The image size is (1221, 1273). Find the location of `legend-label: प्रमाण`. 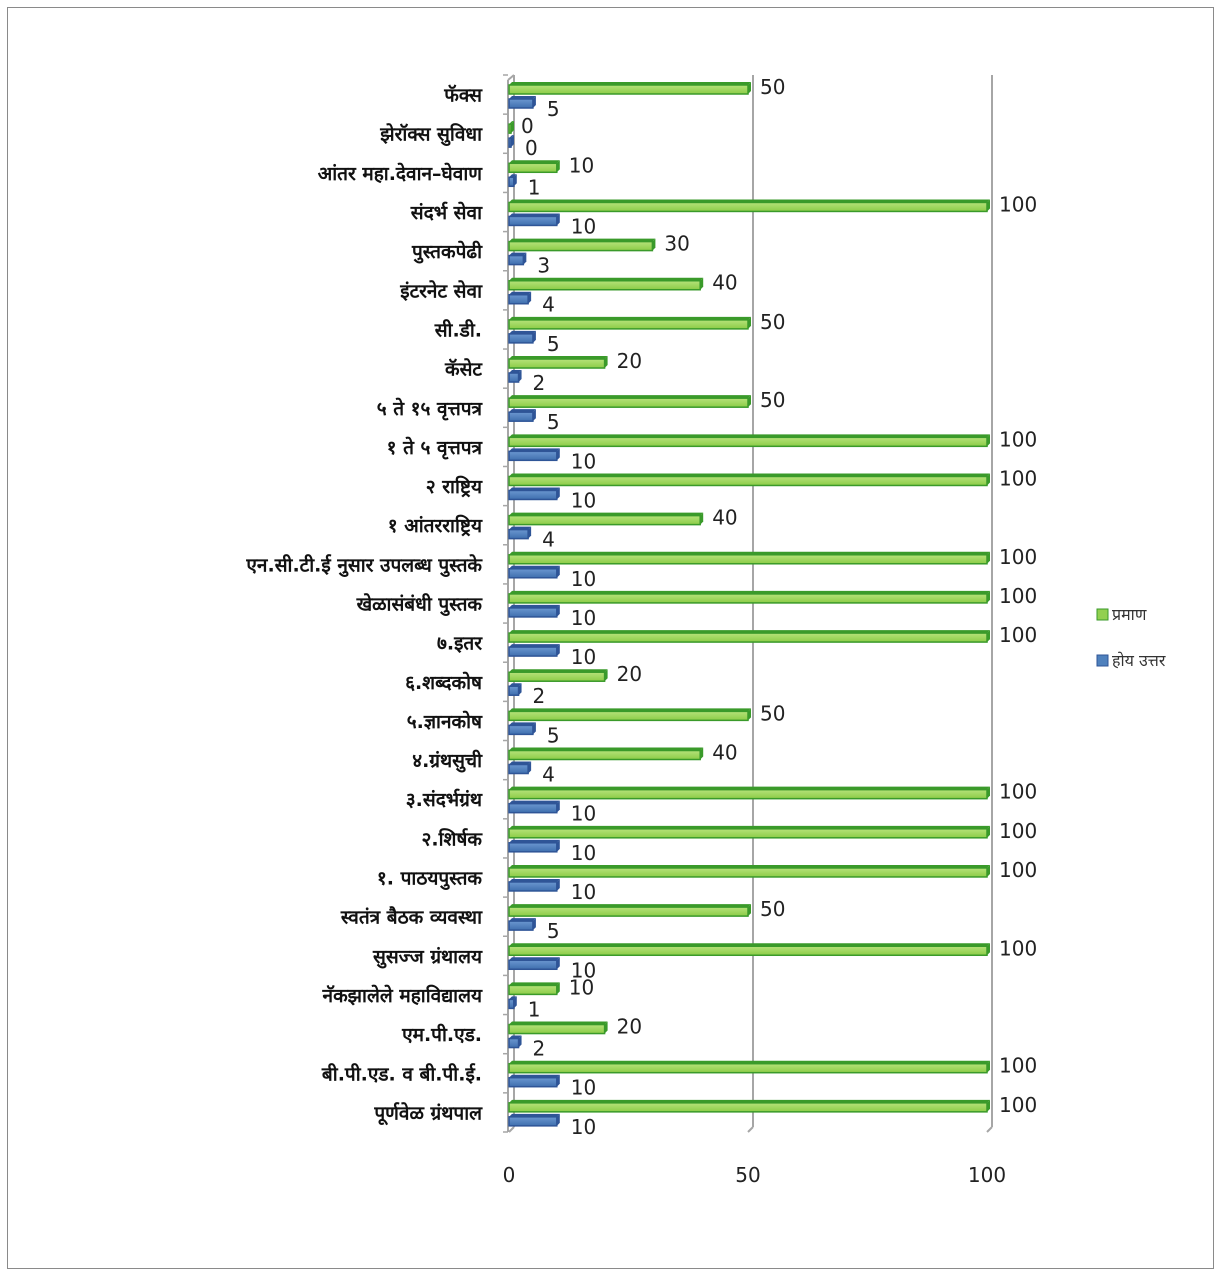

legend-label: प्रमाण is located at coordinates (1129, 614).